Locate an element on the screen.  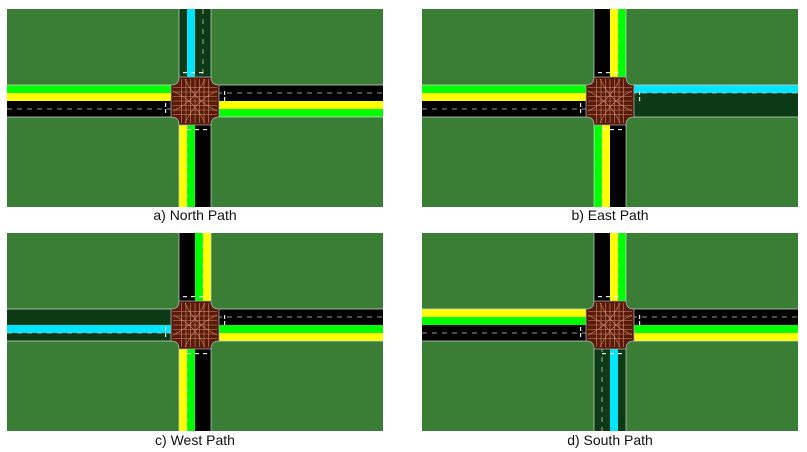
caption-east-path: b) East Path is located at coordinates (610, 215).